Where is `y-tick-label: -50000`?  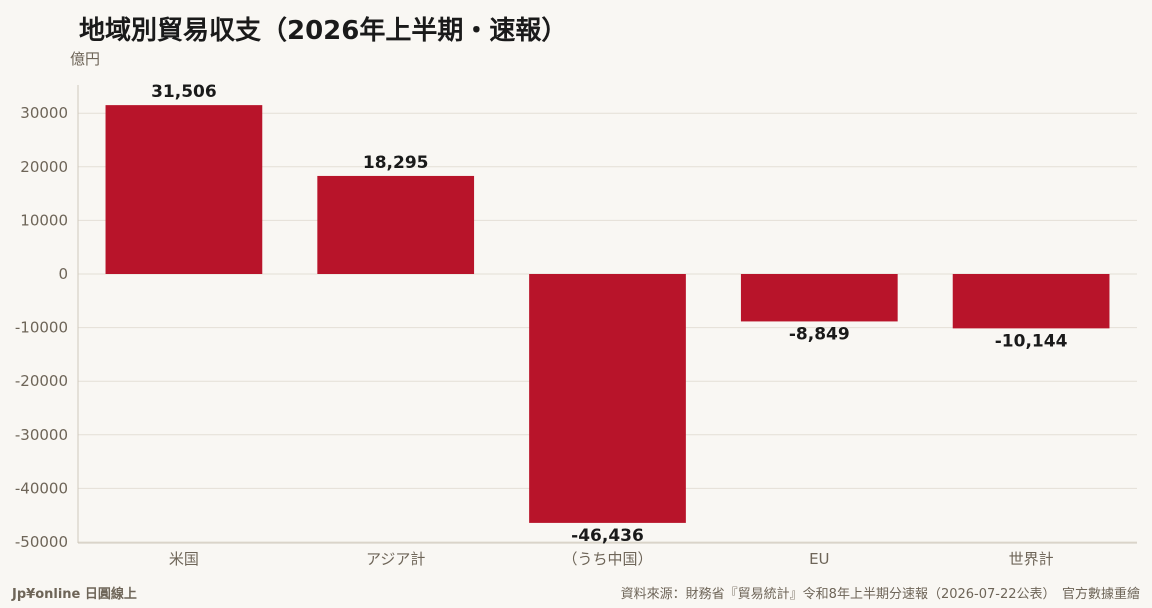
y-tick-label: -50000 is located at coordinates (41, 542).